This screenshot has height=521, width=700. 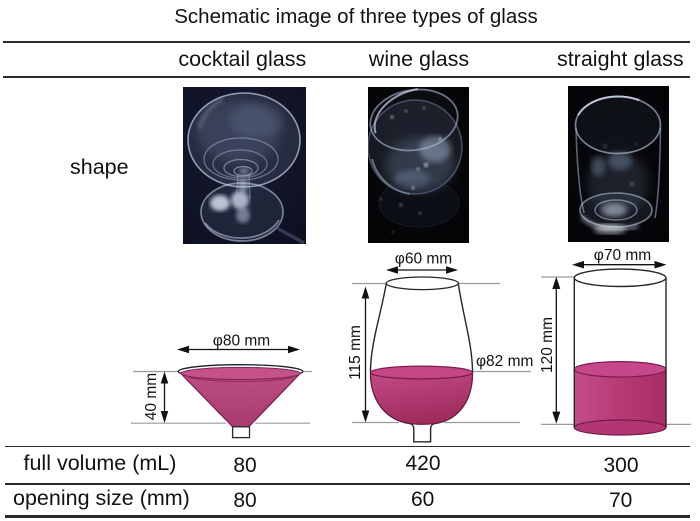 What do you see at coordinates (241, 341) in the screenshot?
I see `svg-text: φ80 mm` at bounding box center [241, 341].